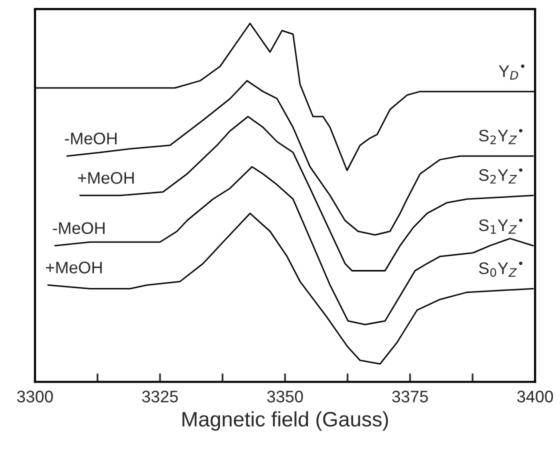 This screenshot has height=453, width=560. Describe the element at coordinates (35, 396) in the screenshot. I see `x-tick-label: 3300` at that location.